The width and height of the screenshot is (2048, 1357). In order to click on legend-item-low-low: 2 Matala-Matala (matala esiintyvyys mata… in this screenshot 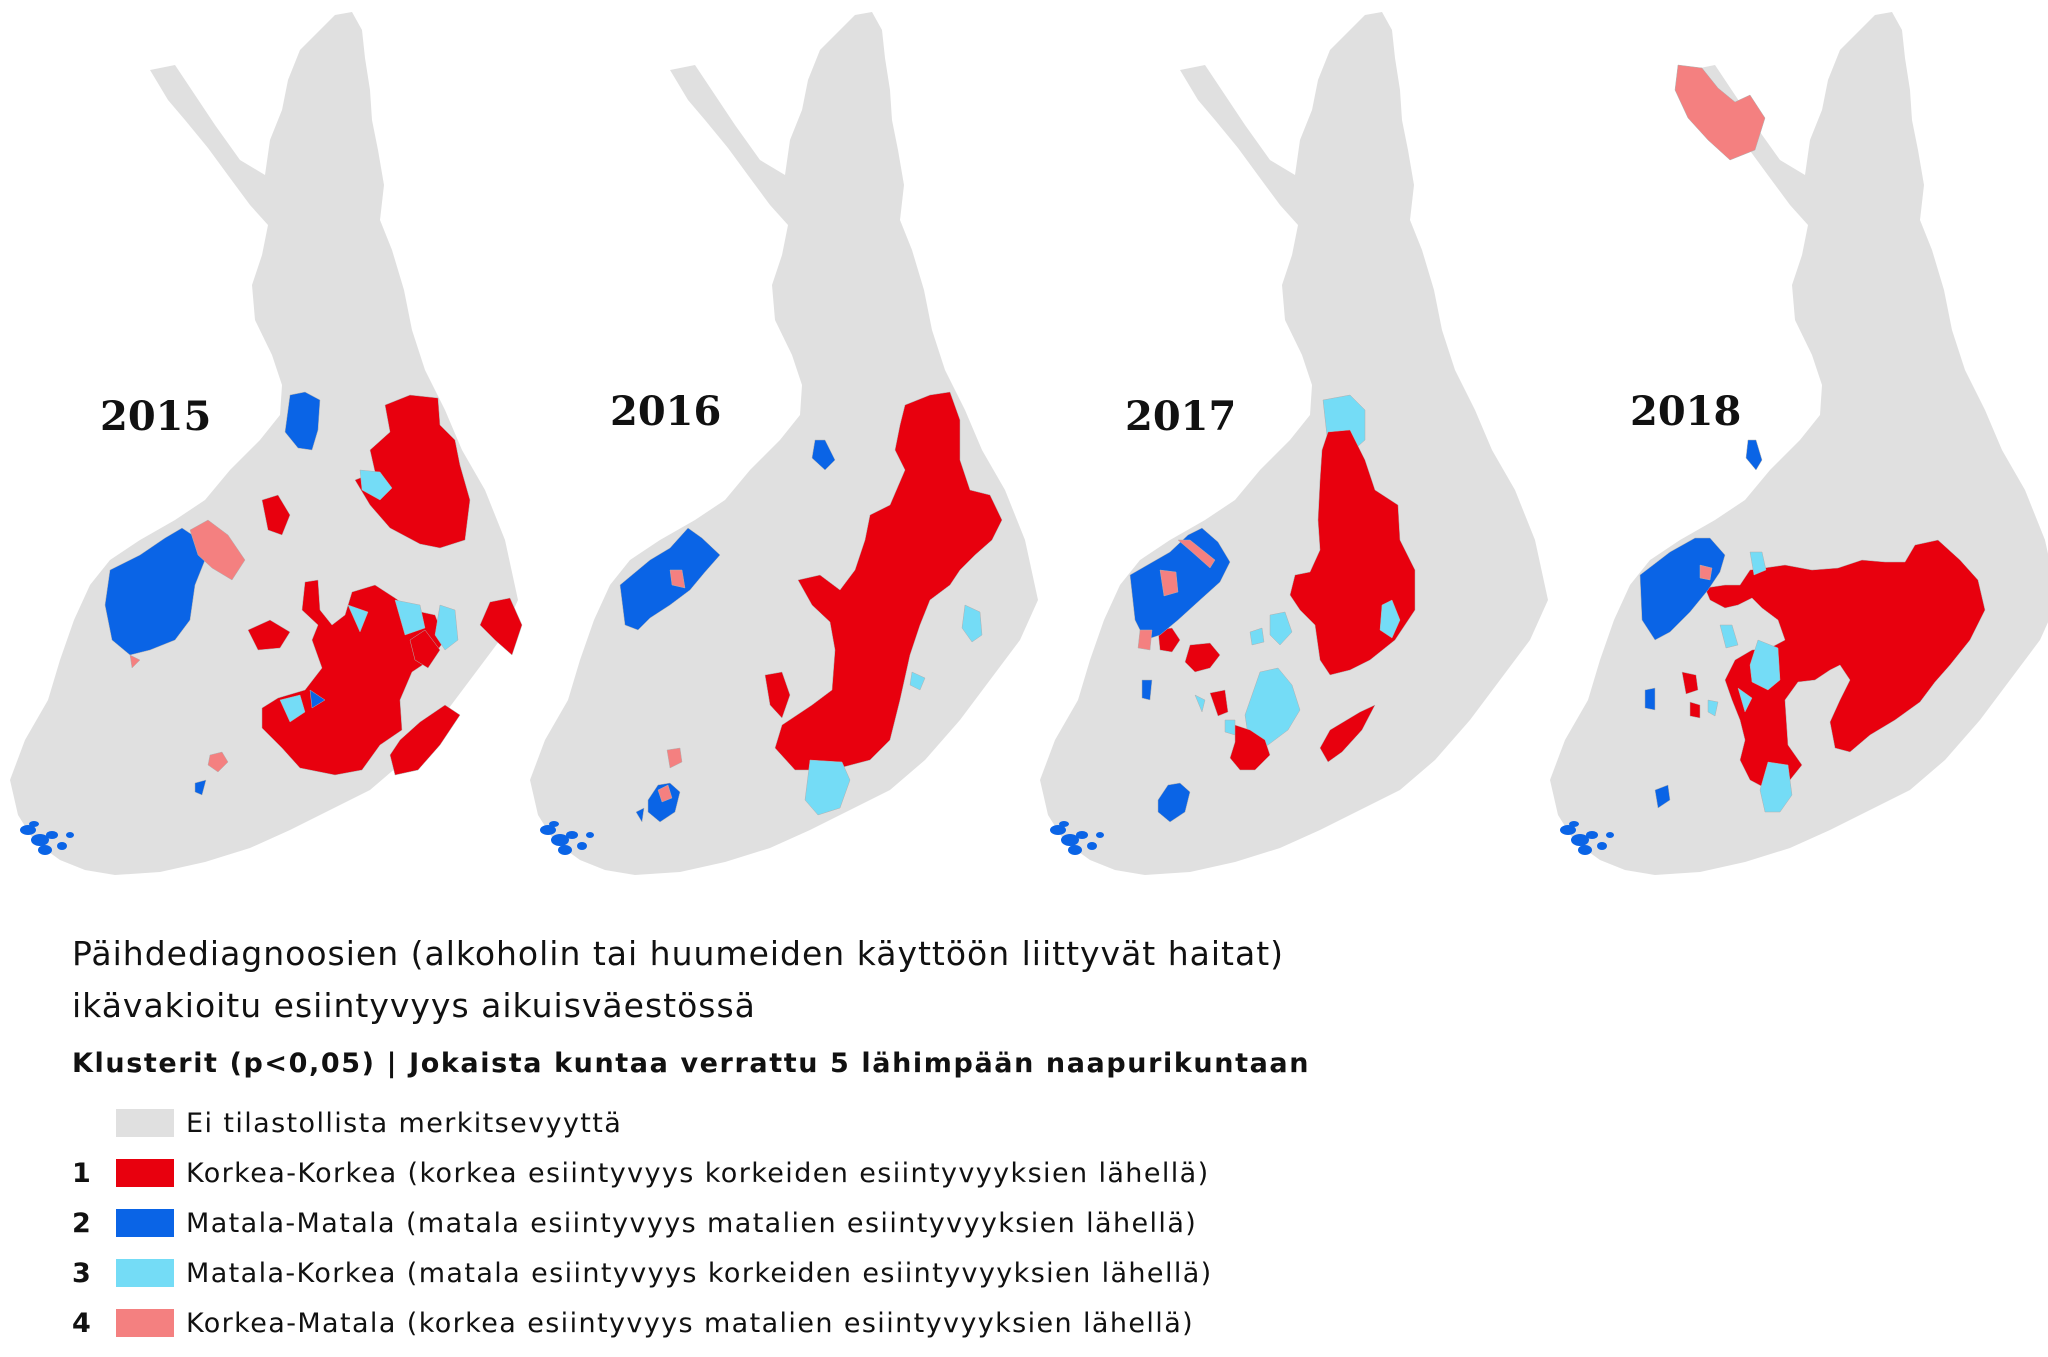, I will do `click(642, 1223)`.